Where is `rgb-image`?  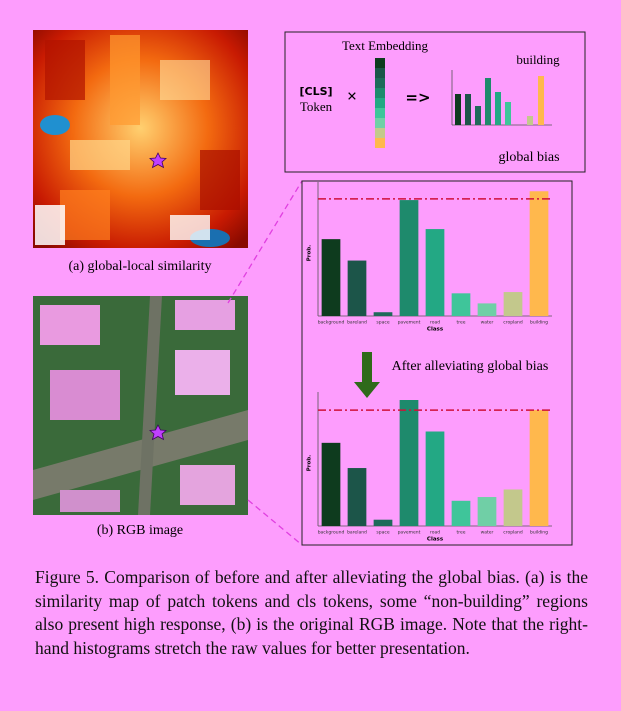
rgb-image is located at coordinates (140, 405).